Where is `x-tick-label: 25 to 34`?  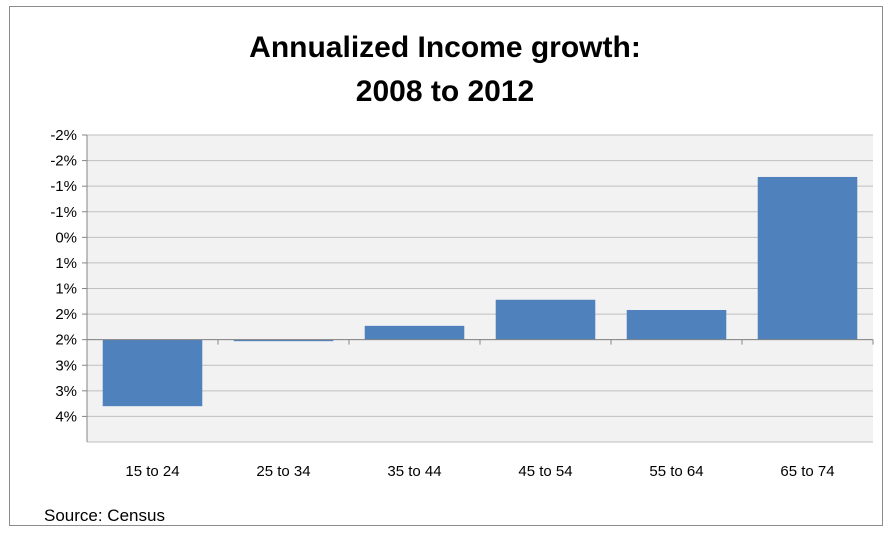 x-tick-label: 25 to 34 is located at coordinates (283, 471).